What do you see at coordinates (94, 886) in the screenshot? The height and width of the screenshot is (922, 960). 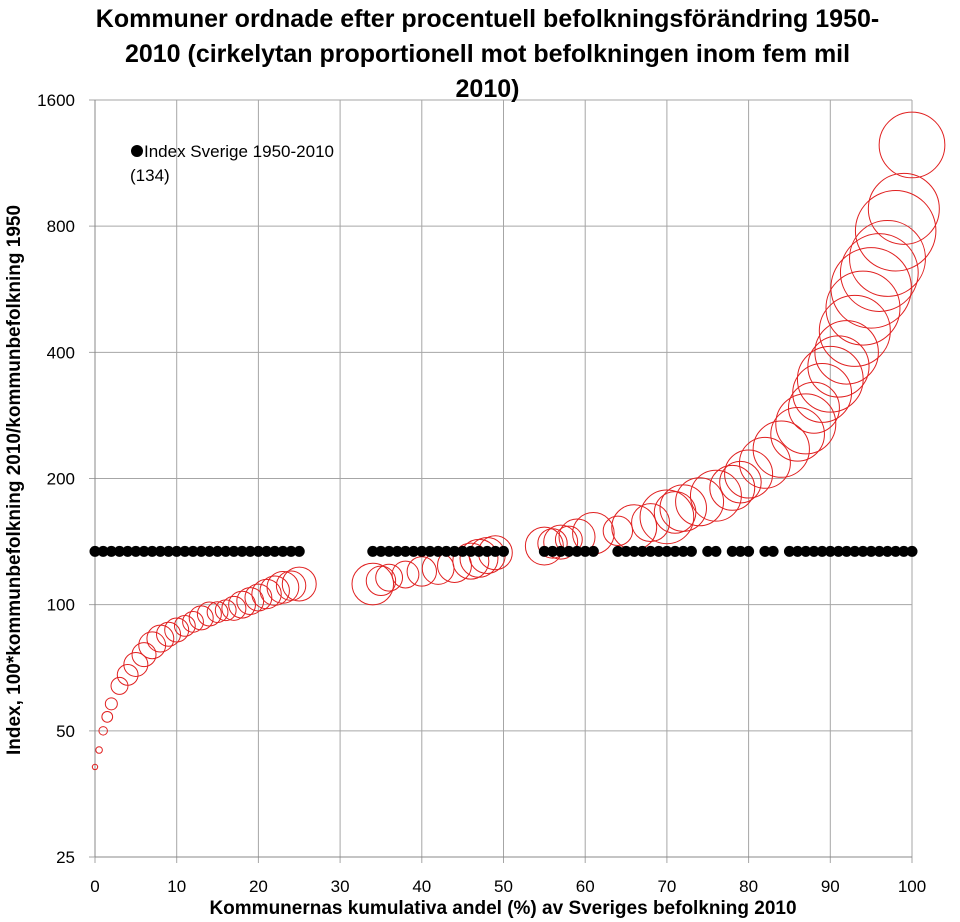 I see `x-tick-label: 0` at bounding box center [94, 886].